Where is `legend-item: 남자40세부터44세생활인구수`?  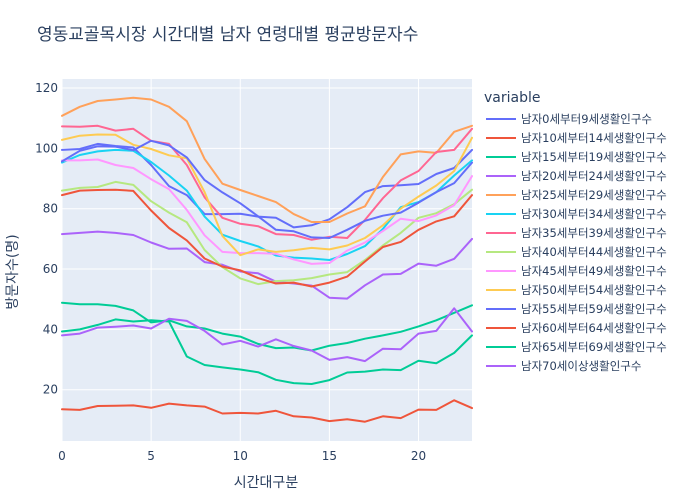
legend-item: 남자40세부터44세생활인구수 is located at coordinates (576, 252).